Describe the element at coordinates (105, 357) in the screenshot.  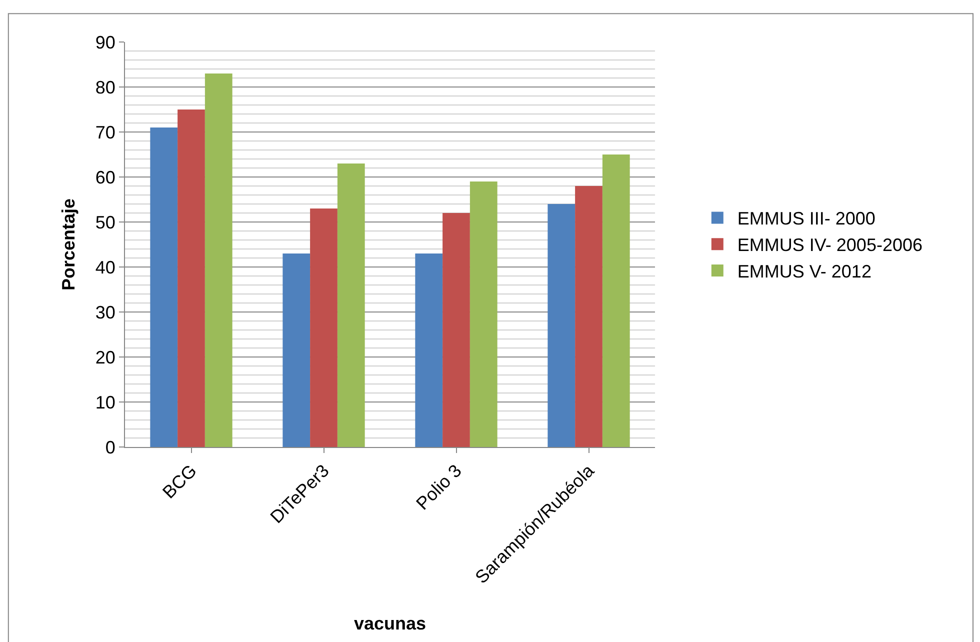
I see `y-tick-label: 20` at that location.